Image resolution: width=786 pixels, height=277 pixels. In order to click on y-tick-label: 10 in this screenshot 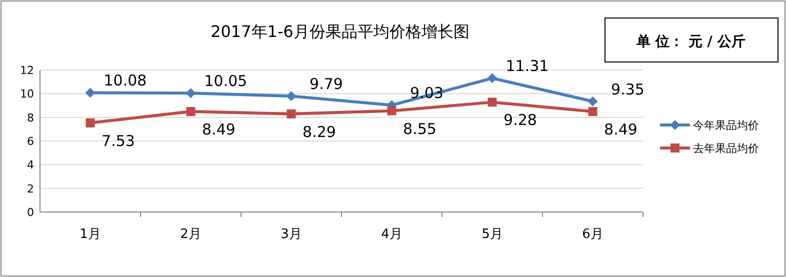, I will do `click(27, 94)`.